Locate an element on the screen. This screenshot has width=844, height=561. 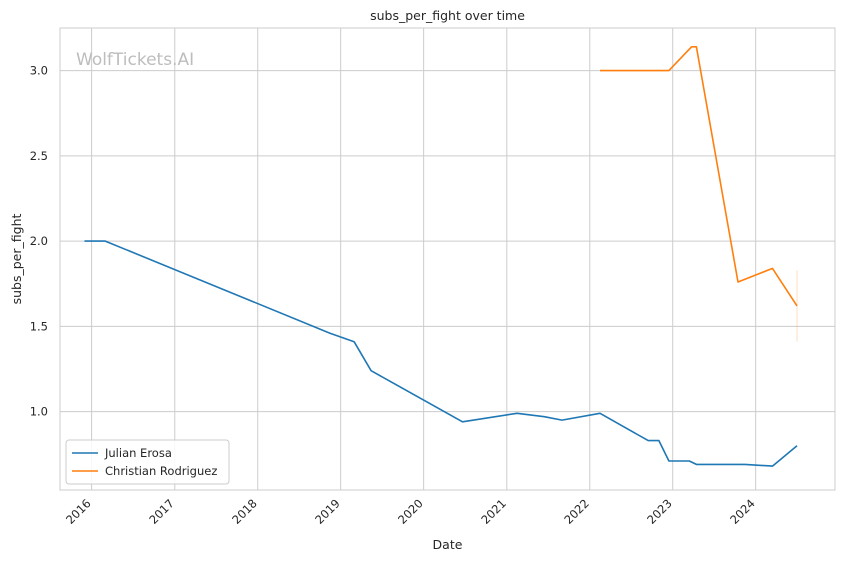
y-tick-label: 2.0 is located at coordinates (39, 241).